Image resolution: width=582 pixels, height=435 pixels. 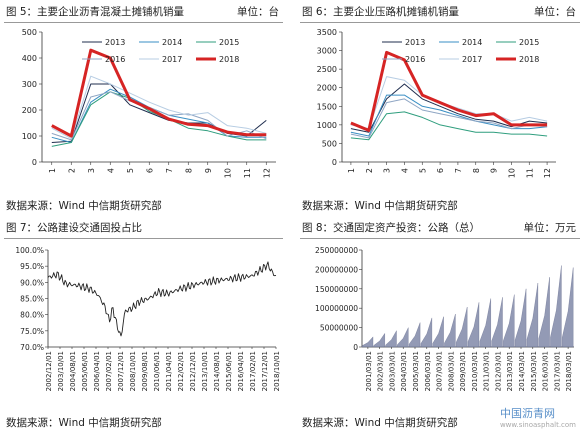 What do you see at coordinates (546, 371) in the screenshot?
I see `x-tick-label: 2016/03/01` at bounding box center [546, 371].